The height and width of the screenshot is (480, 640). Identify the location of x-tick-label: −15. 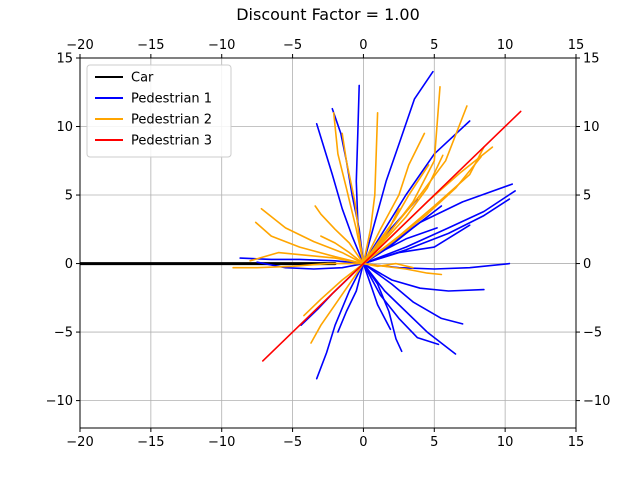
(150, 442).